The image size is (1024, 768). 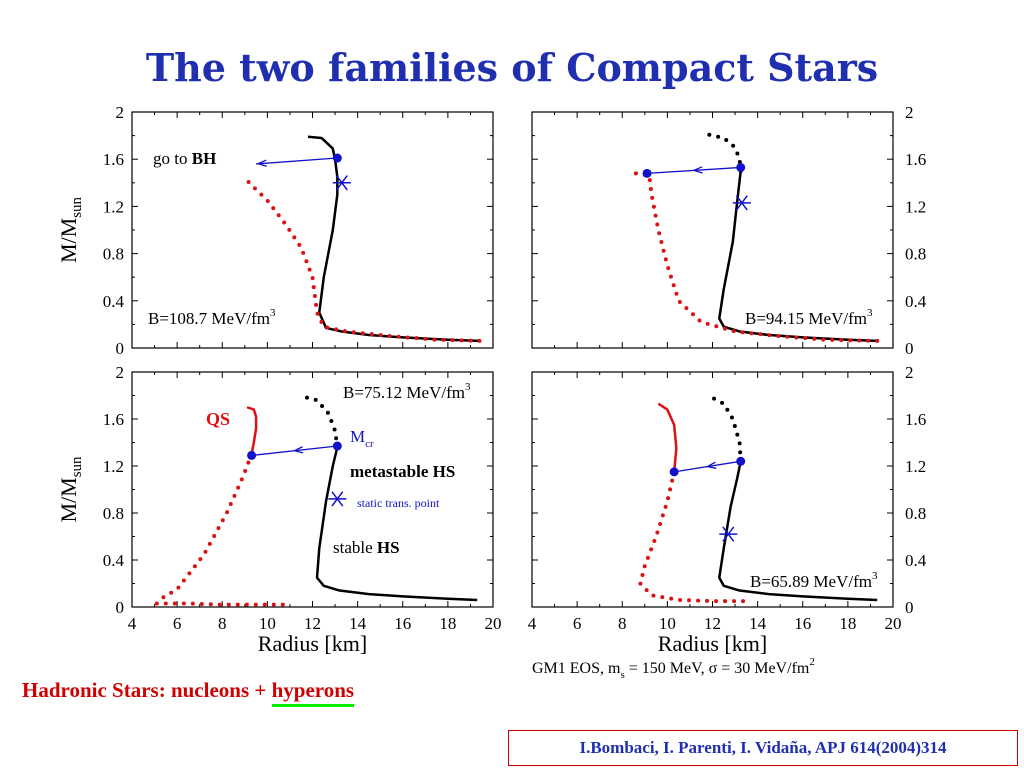 I want to click on hadronic-stars-prefix: Hadronic Stars: nucleons +, so click(x=147, y=690).